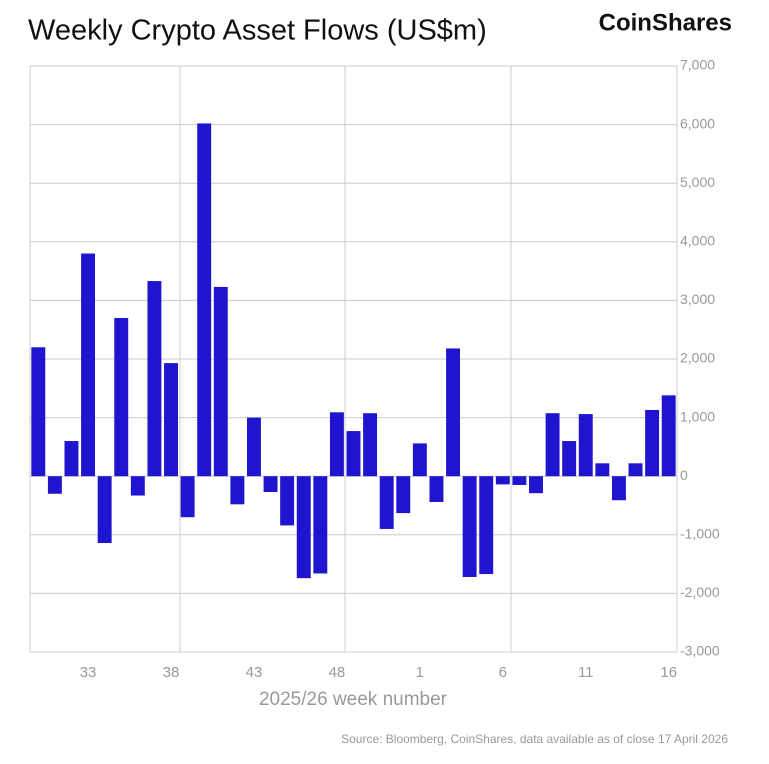 This screenshot has height=764, width=769. I want to click on brand-logo: CoinShares, so click(665, 22).